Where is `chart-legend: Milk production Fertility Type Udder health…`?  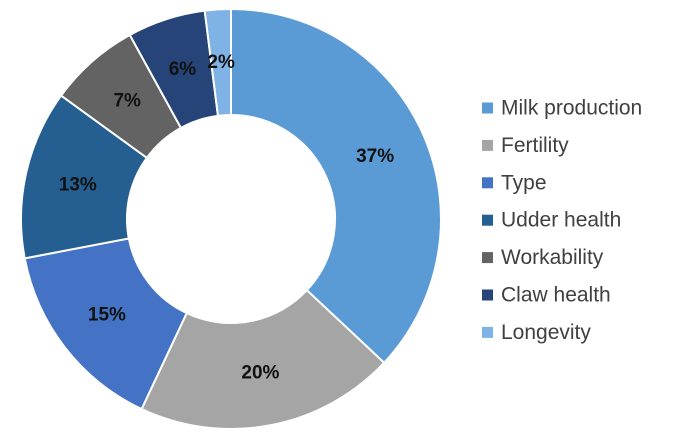 chart-legend: Milk production Fertility Type Udder health… is located at coordinates (562, 220).